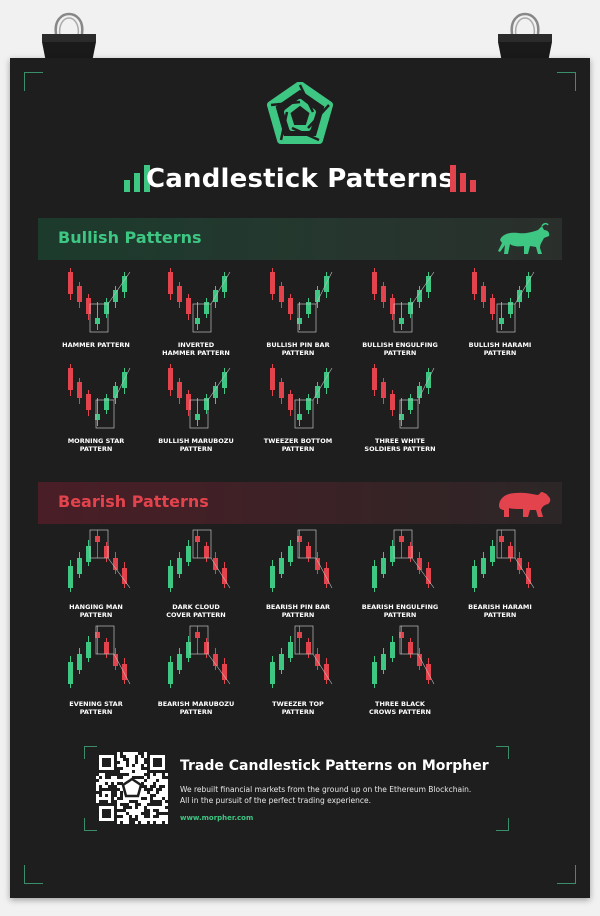 This screenshot has width=600, height=916. I want to click on footer-title: Trade Candlestick Patterns on Morpher, so click(334, 766).